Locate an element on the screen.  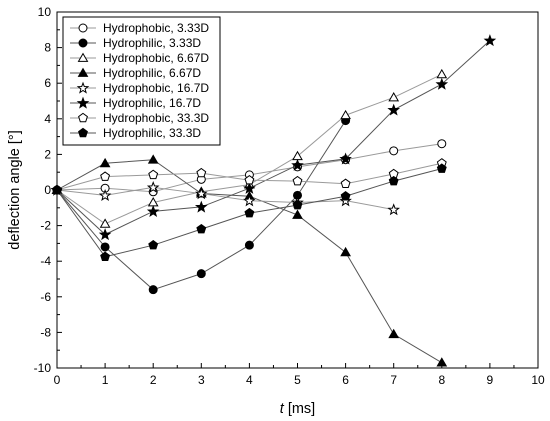
y-tick-label: 2 is located at coordinates (47, 154).